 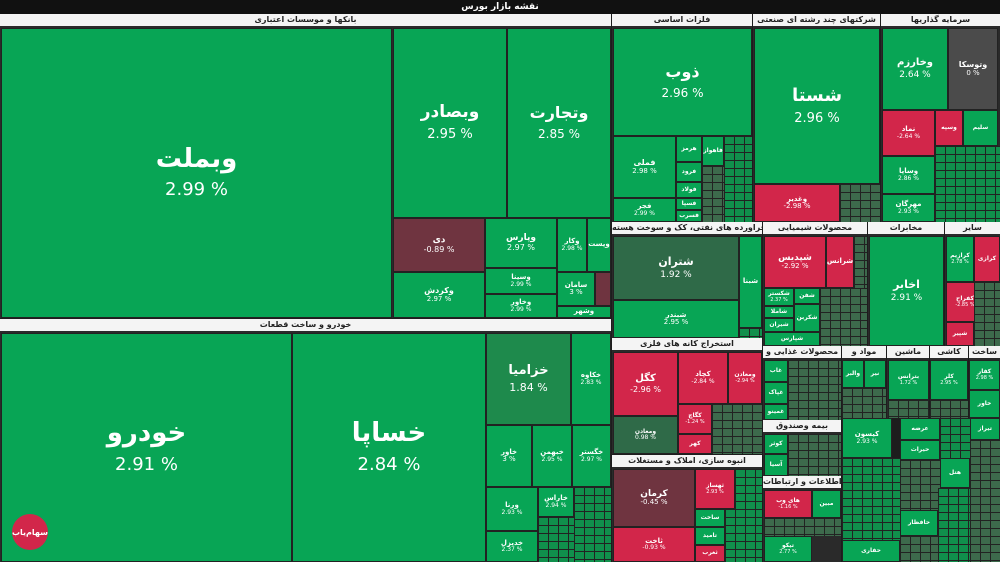 I want to click on tile-vsapa: وساپا 2.86 %, so click(x=908, y=175).